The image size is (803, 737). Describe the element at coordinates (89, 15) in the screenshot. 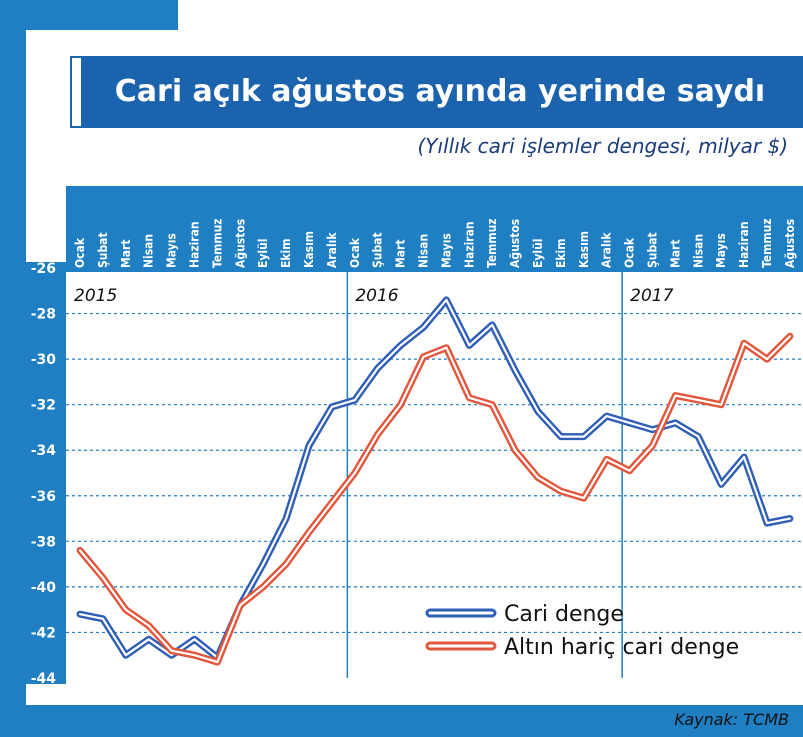

I see `frame-top-tab` at that location.